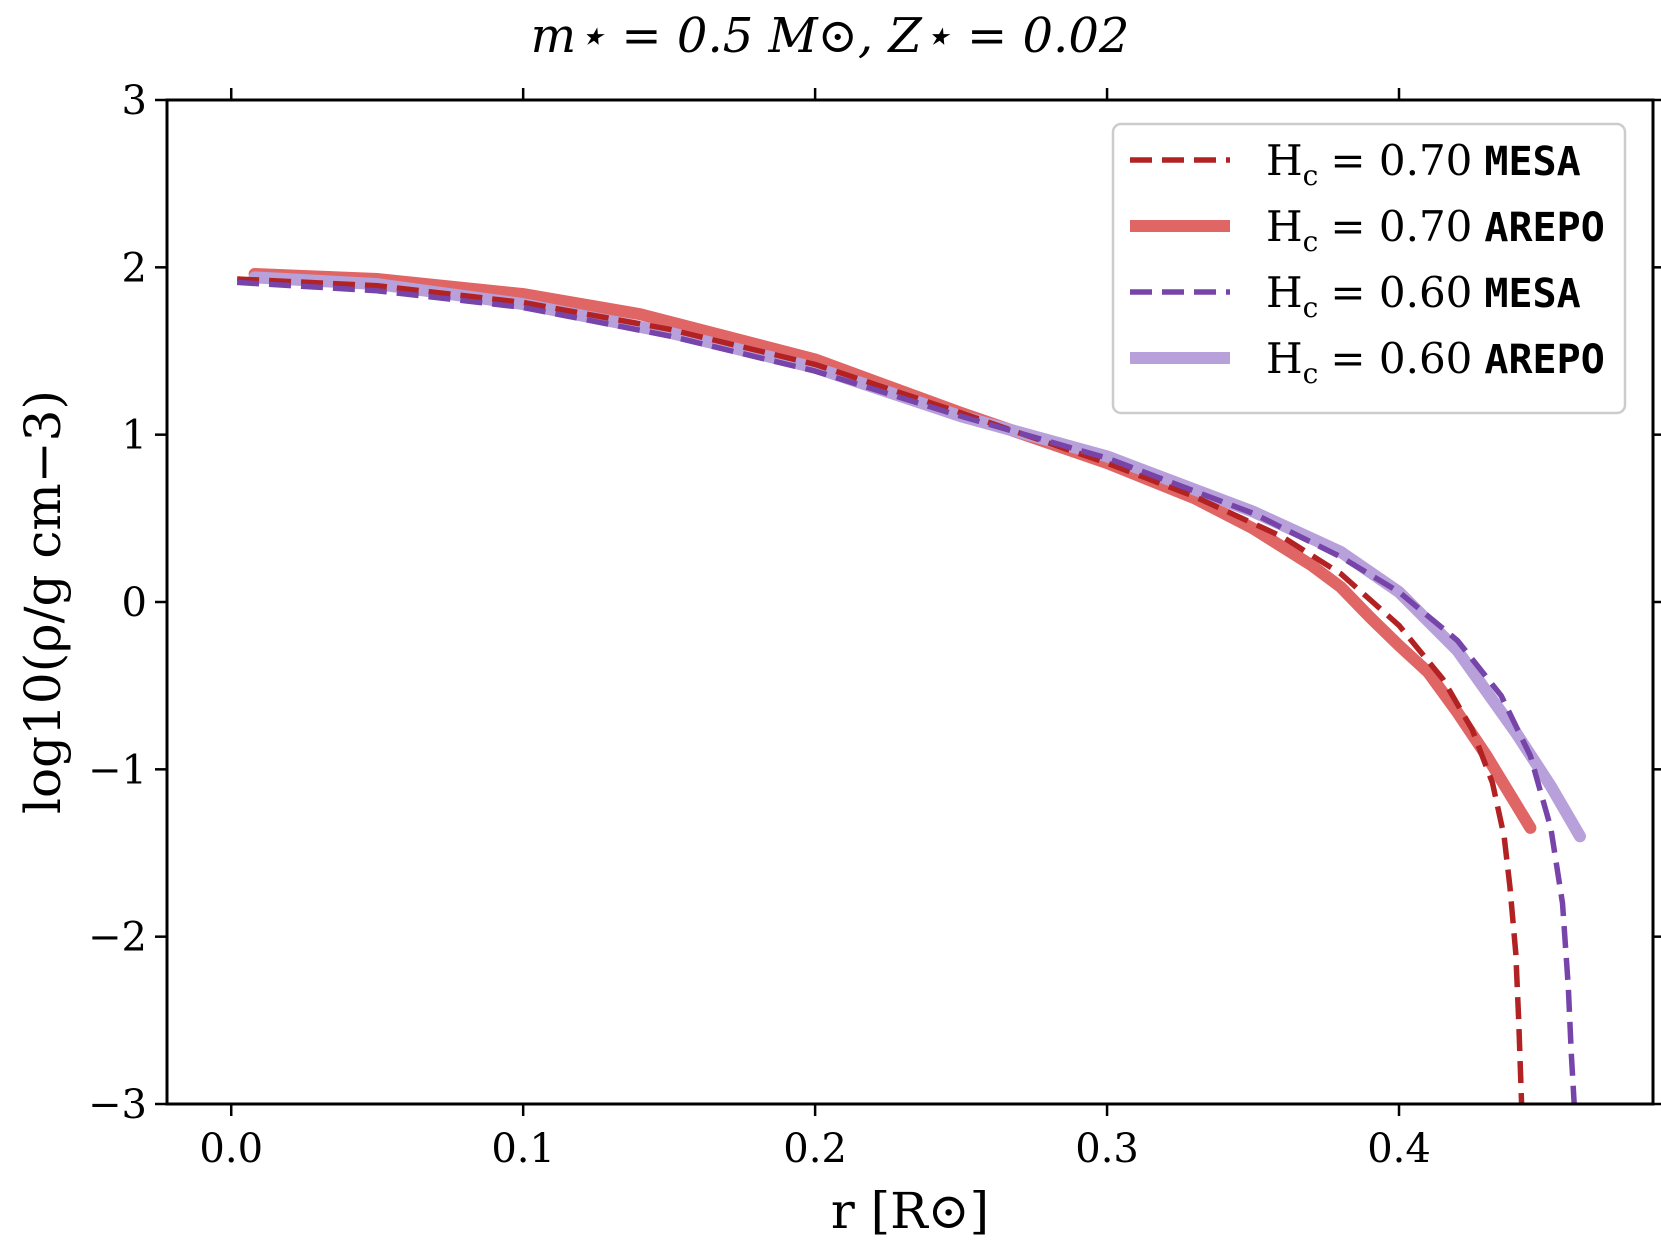 This screenshot has height=1246, width=1661. What do you see at coordinates (134, 101) in the screenshot?
I see `y-tick-label: 3` at bounding box center [134, 101].